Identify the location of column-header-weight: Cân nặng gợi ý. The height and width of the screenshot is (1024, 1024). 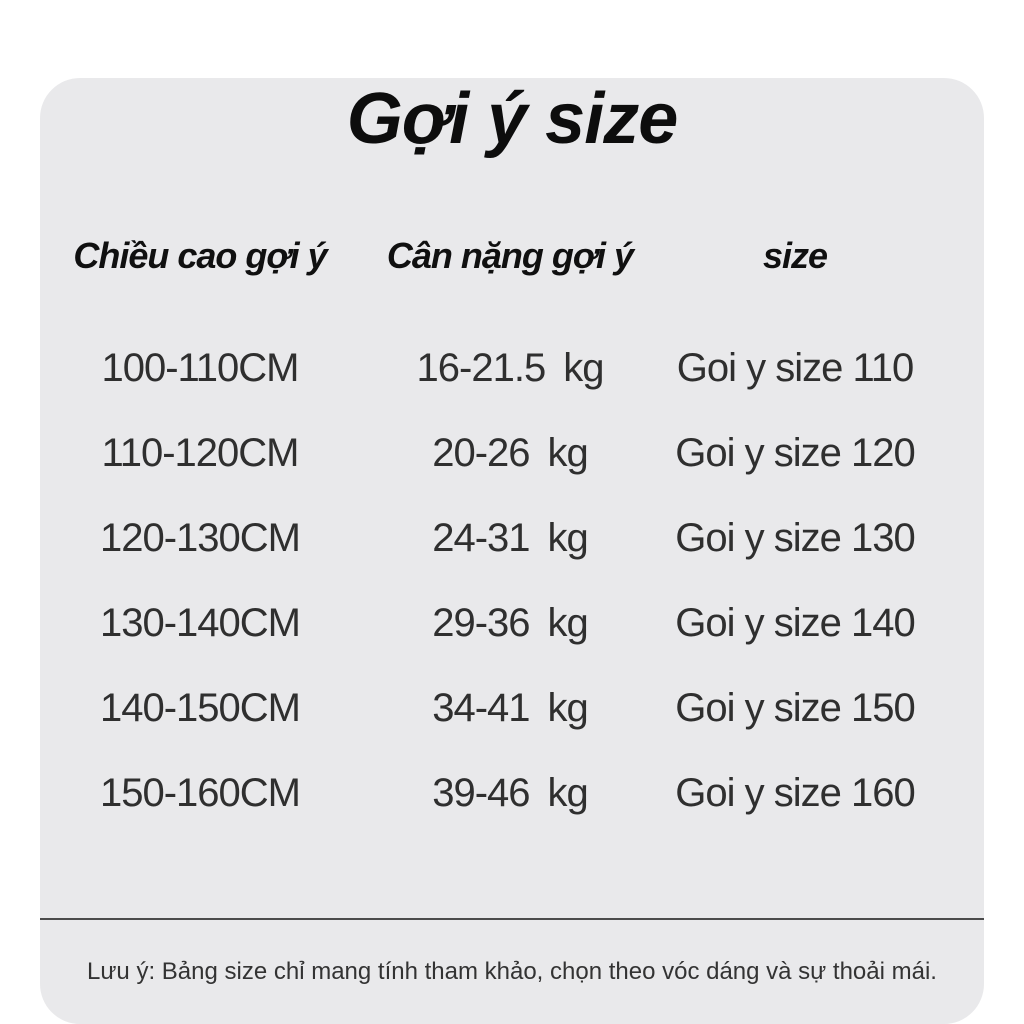
(510, 255).